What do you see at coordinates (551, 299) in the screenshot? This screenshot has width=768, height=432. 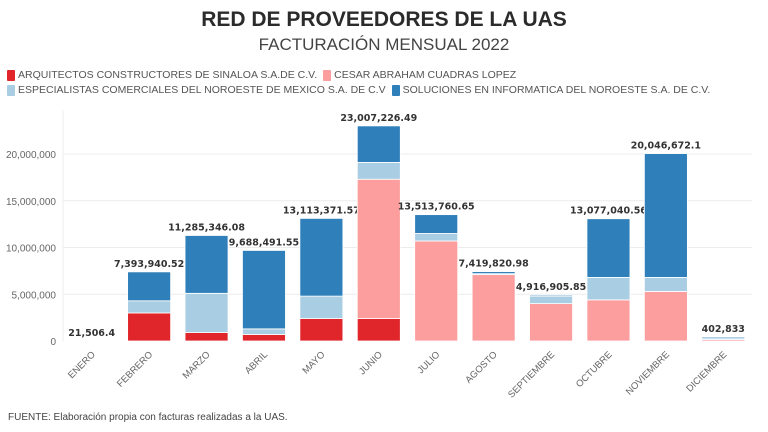 I see `bar-segment-septiembre-s2` at bounding box center [551, 299].